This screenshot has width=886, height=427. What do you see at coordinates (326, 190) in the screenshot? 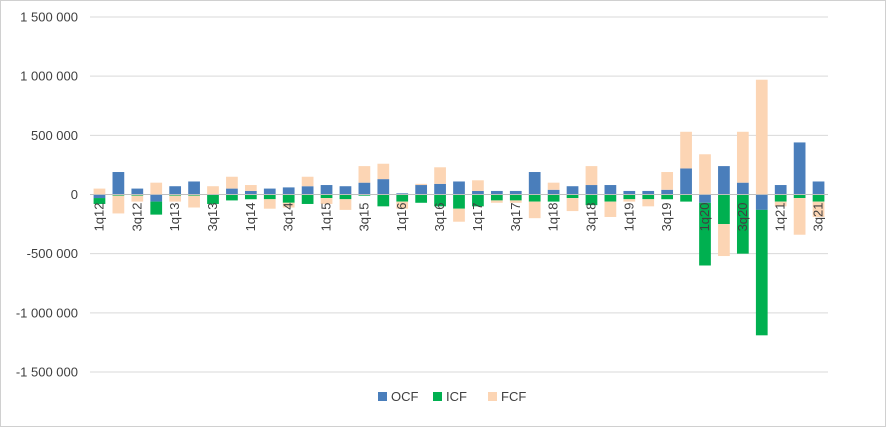
I see `bar-ocf-1q15` at bounding box center [326, 190].